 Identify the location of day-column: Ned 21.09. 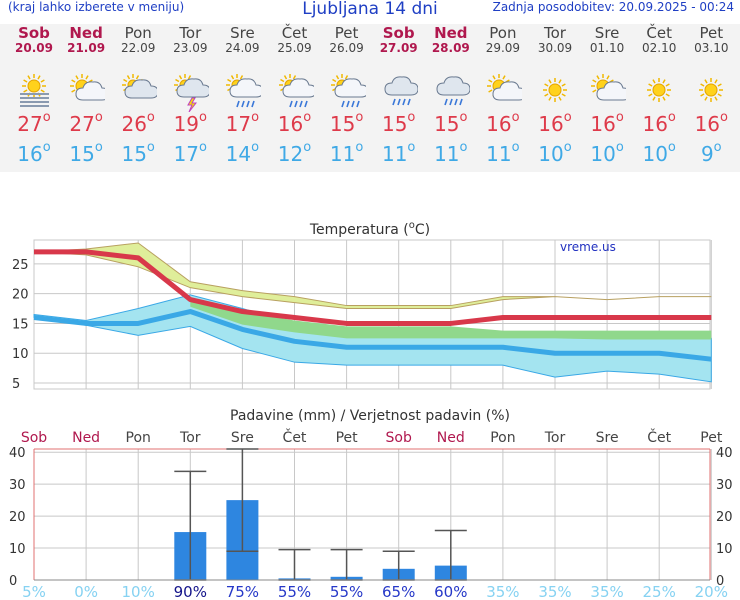
(86, 39).